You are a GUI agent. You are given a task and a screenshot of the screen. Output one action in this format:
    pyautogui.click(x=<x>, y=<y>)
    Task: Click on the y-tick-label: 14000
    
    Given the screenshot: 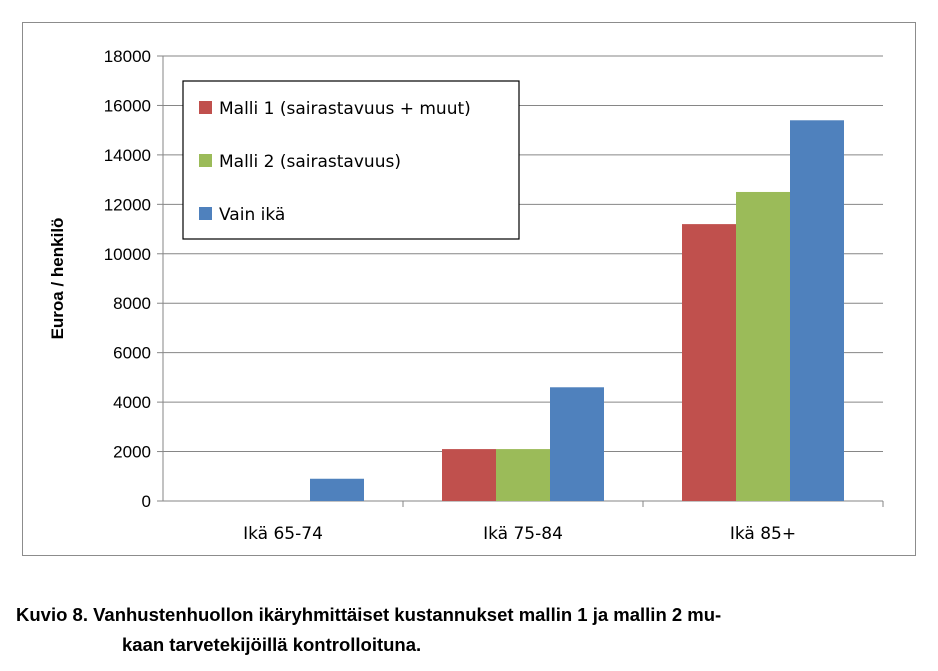 What is the action you would take?
    pyautogui.click(x=127, y=155)
    